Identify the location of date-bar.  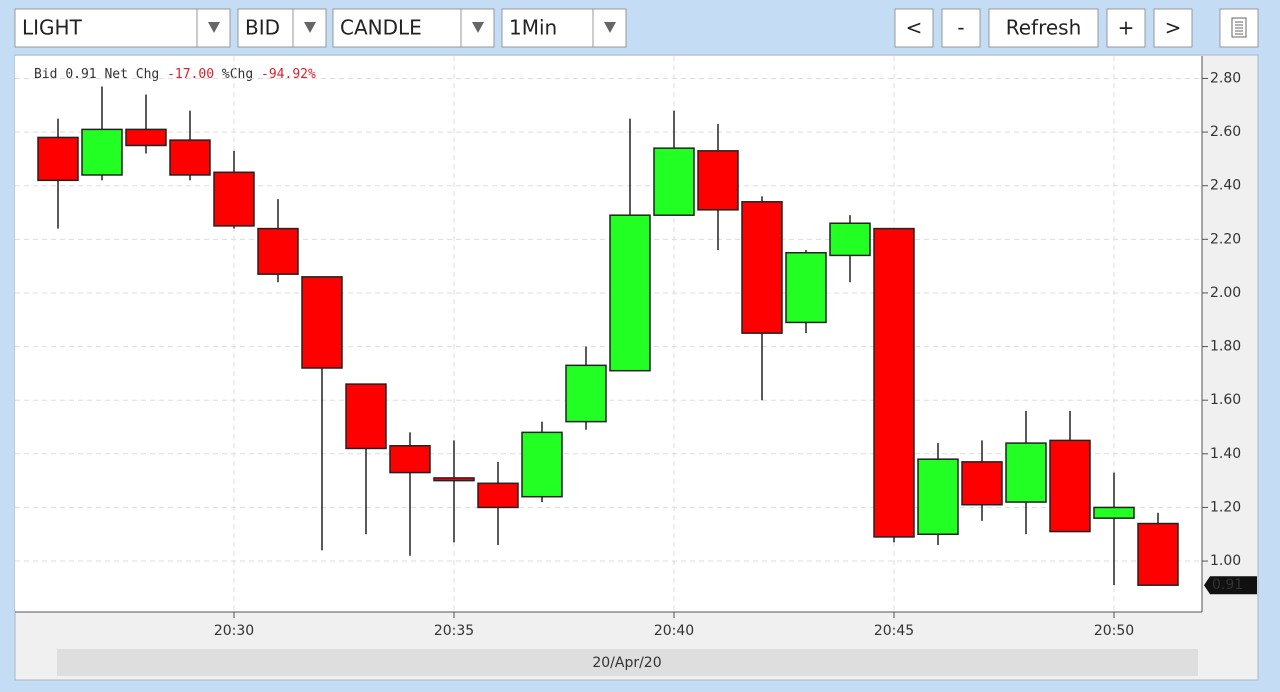
(627, 662).